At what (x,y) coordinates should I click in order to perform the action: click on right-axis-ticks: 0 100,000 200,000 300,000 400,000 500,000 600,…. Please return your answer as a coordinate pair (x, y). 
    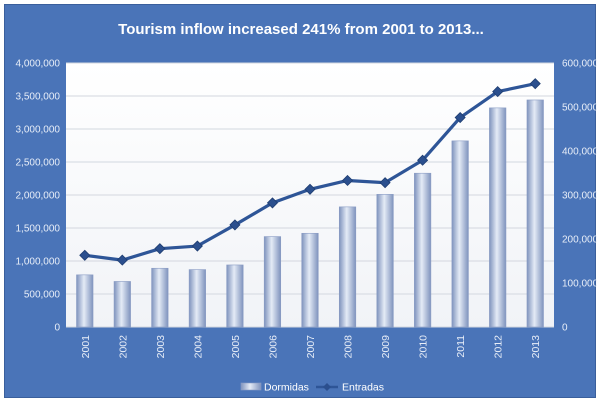
    Looking at the image, I should click on (579, 196).